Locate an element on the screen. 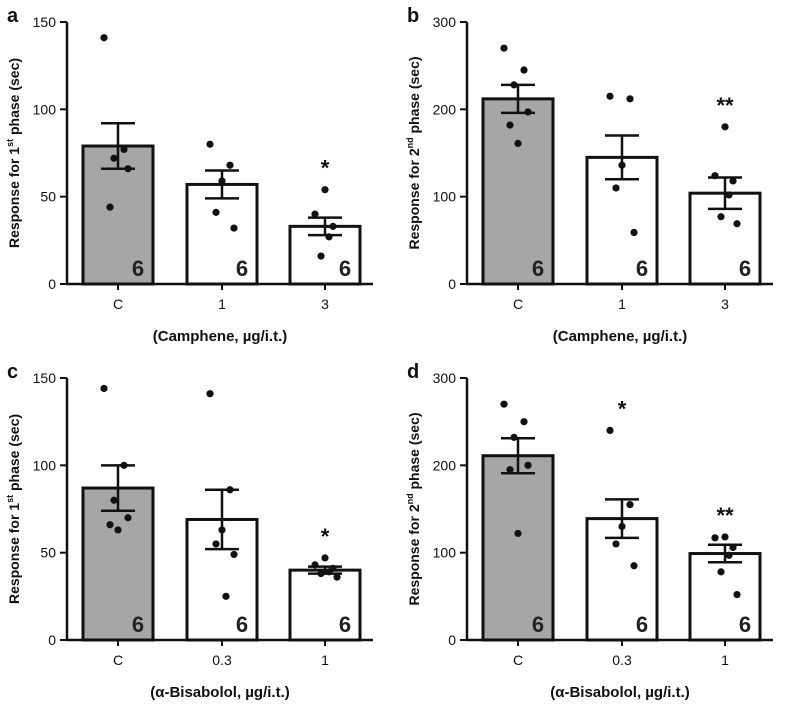 This screenshot has width=800, height=712. y-tick-label: 150 is located at coordinates (45, 378).